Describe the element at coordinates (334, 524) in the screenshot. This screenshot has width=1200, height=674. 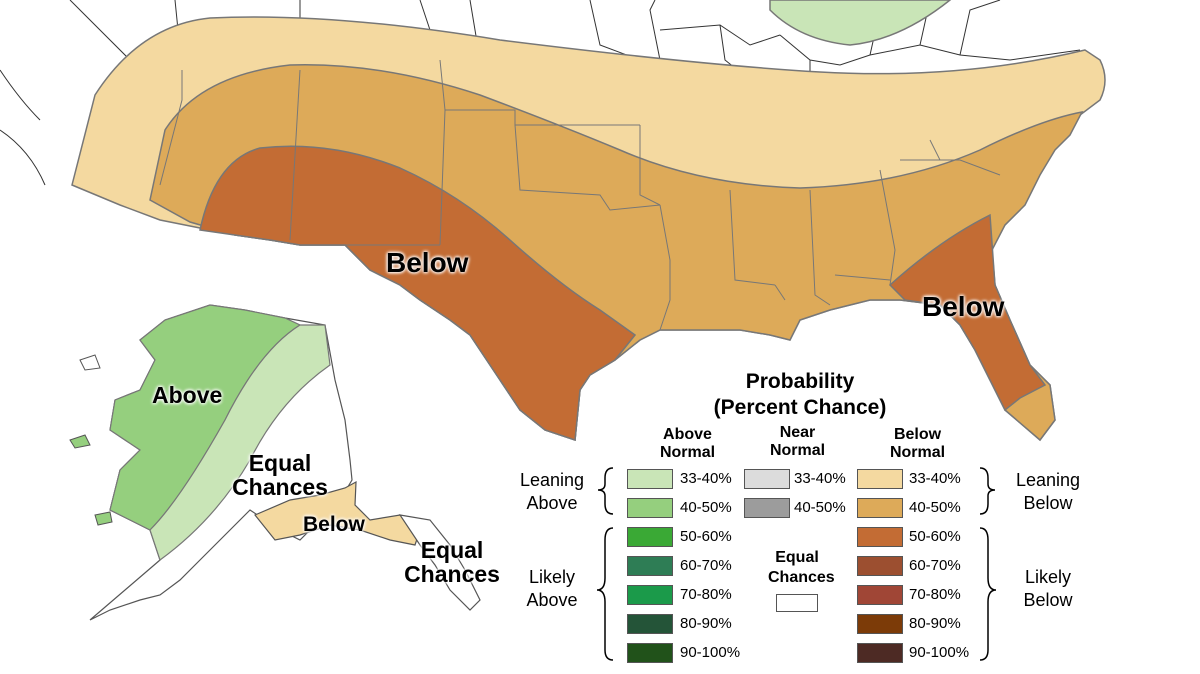
I see `alaska-below-label: Below` at that location.